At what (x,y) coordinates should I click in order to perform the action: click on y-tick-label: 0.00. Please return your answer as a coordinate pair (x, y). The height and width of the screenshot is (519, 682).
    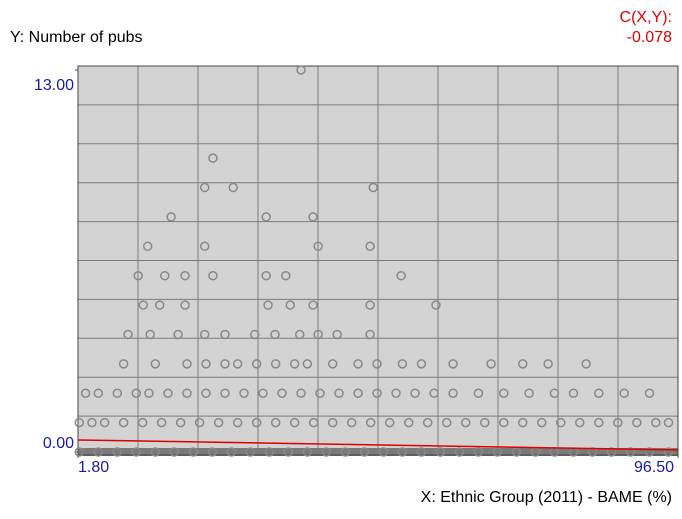
    Looking at the image, I should click on (58, 443).